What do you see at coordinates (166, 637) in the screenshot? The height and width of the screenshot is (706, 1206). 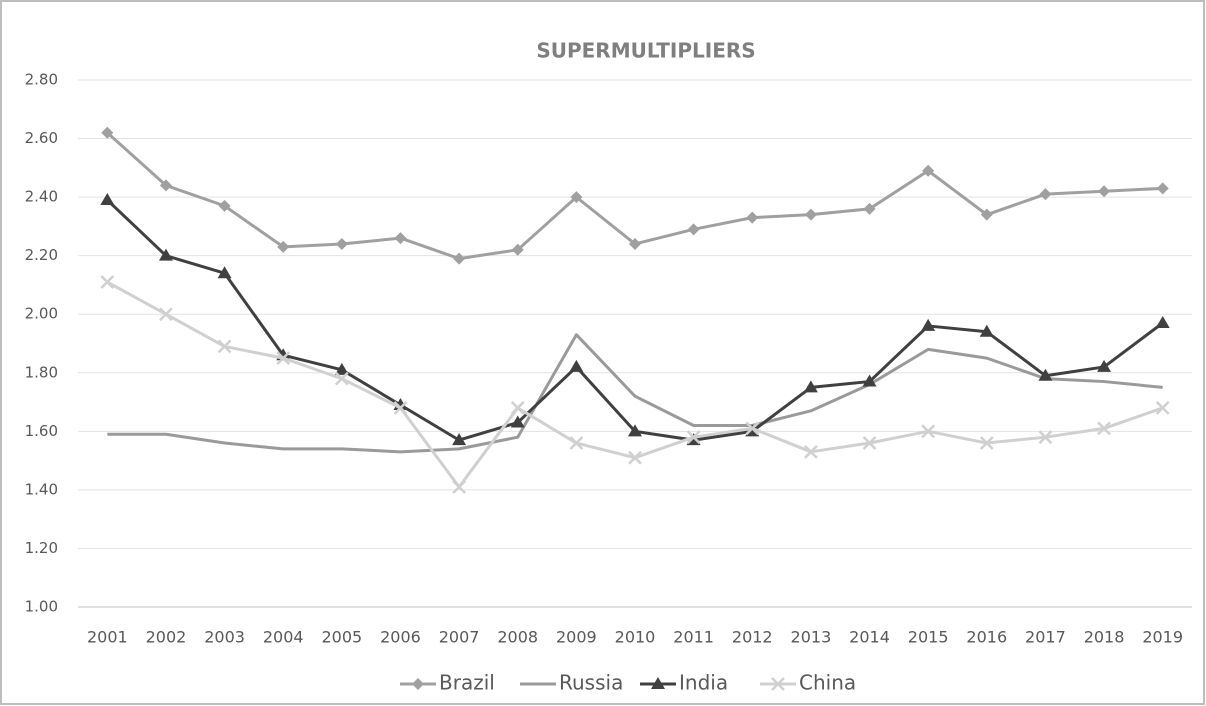 I see `x-tick-label: 2002` at bounding box center [166, 637].